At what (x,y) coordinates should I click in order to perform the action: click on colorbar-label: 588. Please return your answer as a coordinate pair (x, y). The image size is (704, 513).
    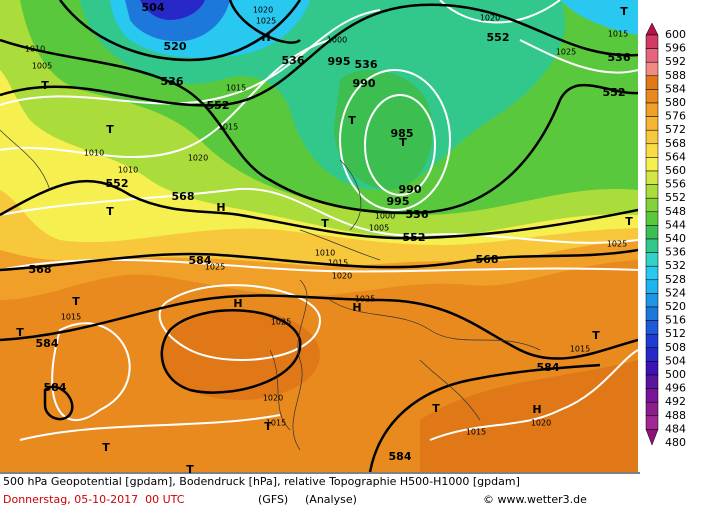
    Looking at the image, I should click on (675, 75).